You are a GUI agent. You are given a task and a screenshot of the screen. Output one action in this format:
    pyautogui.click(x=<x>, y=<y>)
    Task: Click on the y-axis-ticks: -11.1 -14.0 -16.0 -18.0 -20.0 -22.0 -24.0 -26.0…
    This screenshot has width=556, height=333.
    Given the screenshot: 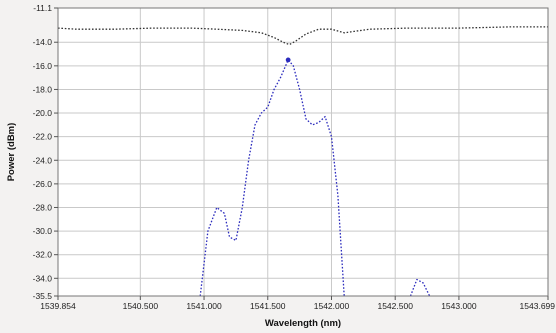 What is the action you would take?
    pyautogui.click(x=45, y=152)
    